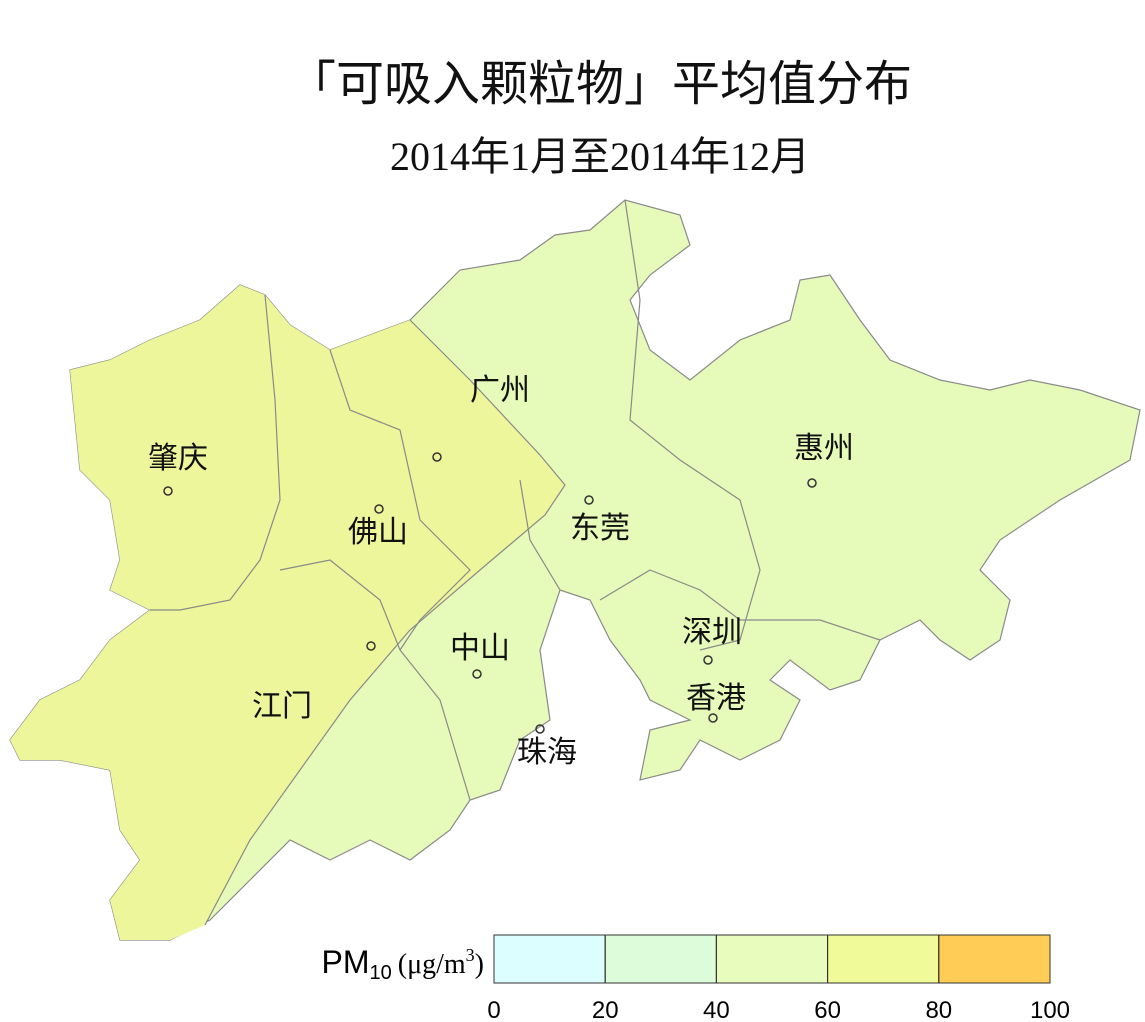 The width and height of the screenshot is (1145, 1022). What do you see at coordinates (600, 156) in the screenshot?
I see `subtitle: 2014年1月至2014年12月` at bounding box center [600, 156].